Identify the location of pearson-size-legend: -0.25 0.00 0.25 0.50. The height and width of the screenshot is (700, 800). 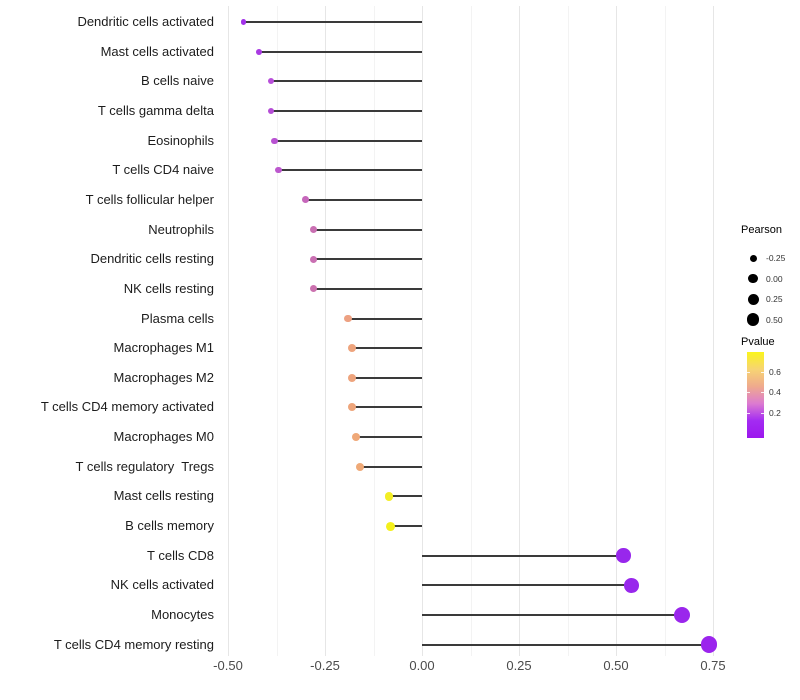
(762, 289).